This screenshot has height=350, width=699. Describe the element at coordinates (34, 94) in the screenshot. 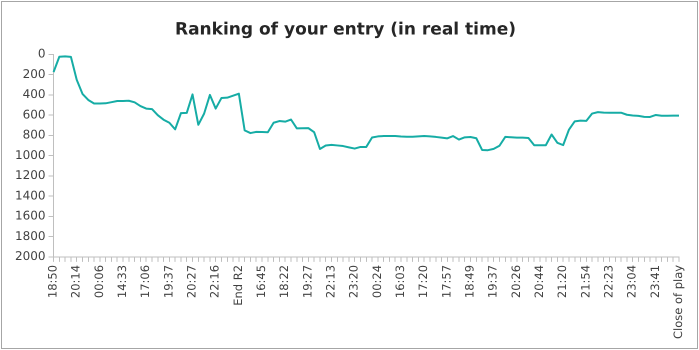

I see `y-tick-label: 400` at that location.